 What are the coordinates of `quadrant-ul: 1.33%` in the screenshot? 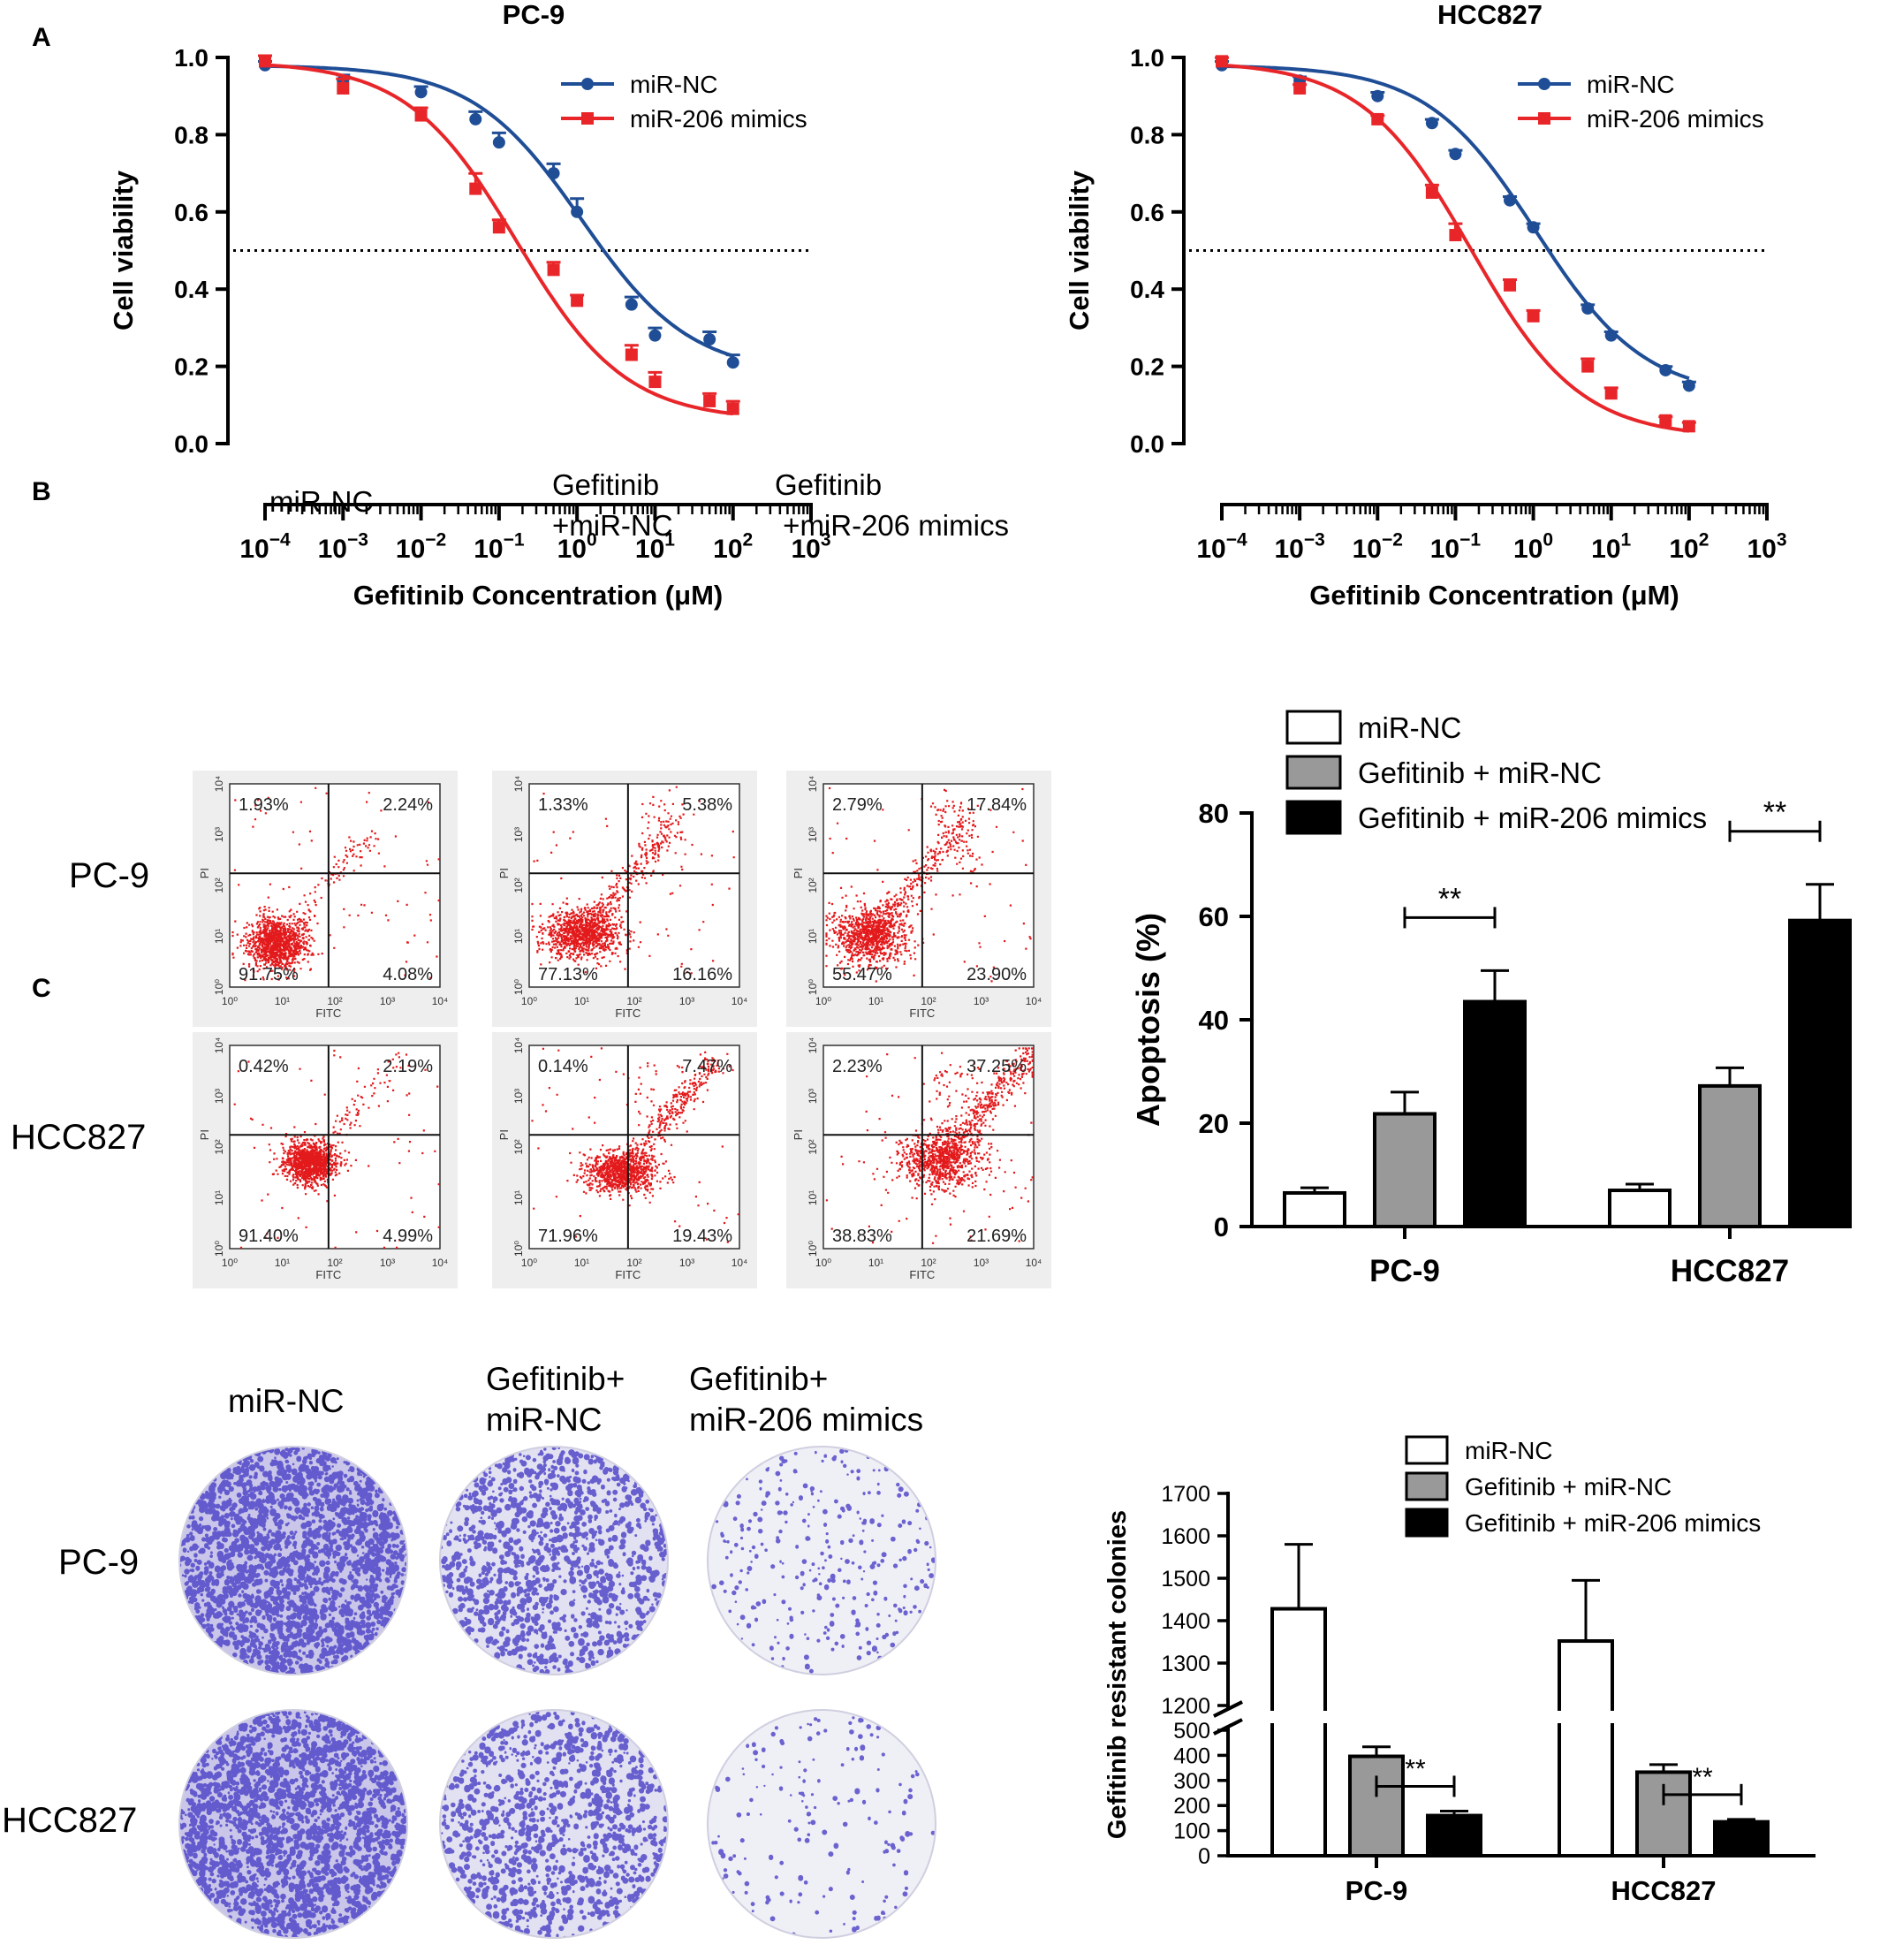 It's located at (563, 805).